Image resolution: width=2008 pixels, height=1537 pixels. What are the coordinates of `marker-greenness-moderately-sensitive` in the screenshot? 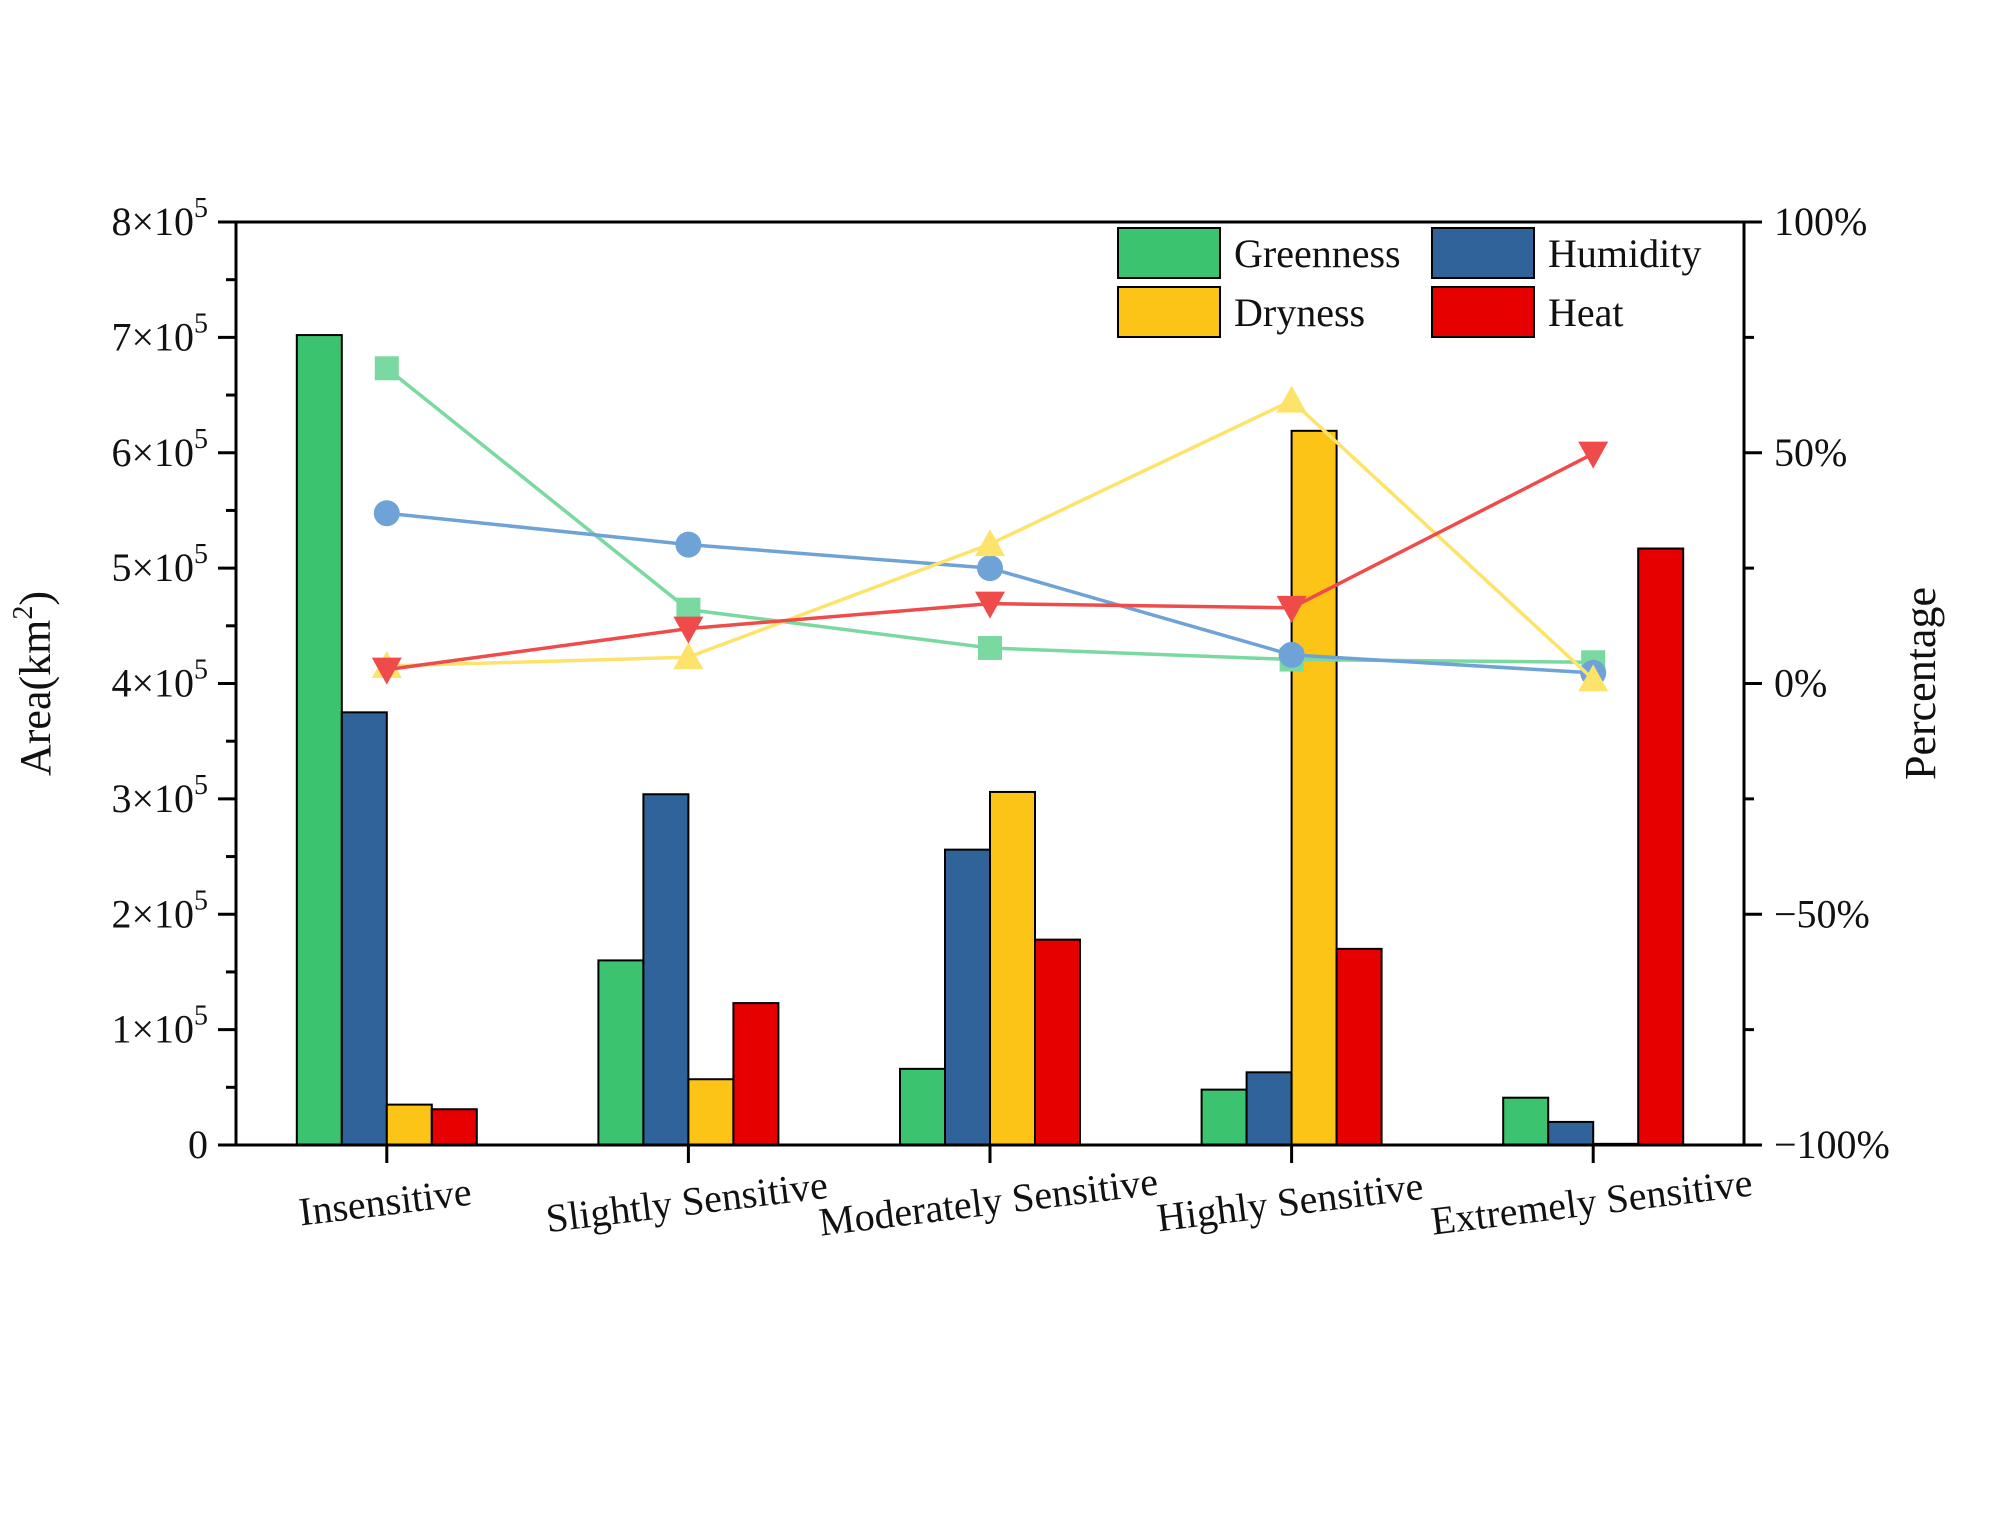 It's located at (990, 647).